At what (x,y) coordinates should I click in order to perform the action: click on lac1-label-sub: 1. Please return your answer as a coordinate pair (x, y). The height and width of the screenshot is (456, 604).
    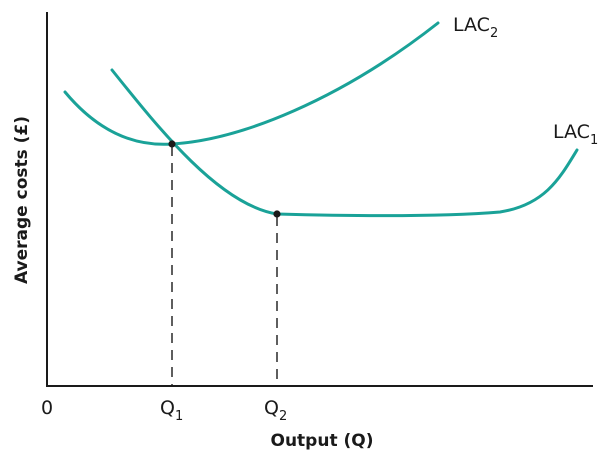
    Looking at the image, I should click on (594, 140).